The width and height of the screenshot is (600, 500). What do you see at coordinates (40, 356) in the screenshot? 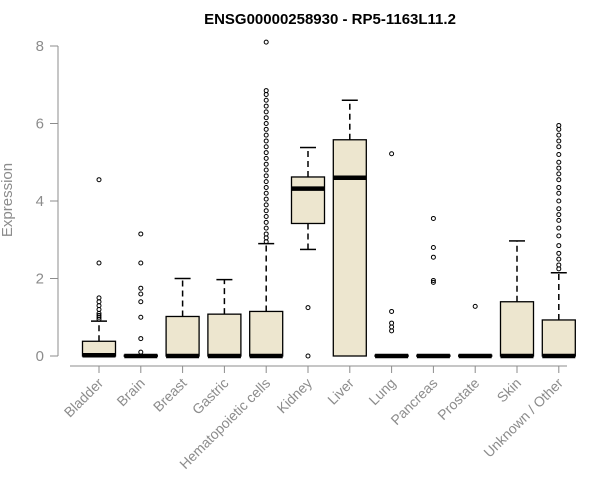
I see `y-tick-label: 0` at bounding box center [40, 356].